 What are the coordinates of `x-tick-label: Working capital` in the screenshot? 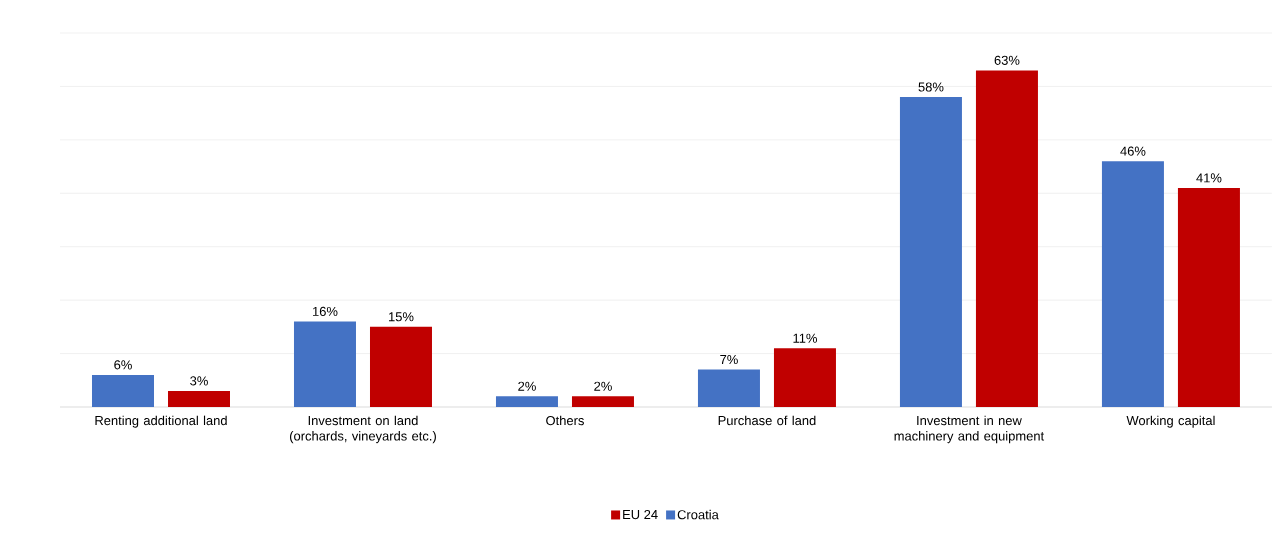 It's located at (1170, 421).